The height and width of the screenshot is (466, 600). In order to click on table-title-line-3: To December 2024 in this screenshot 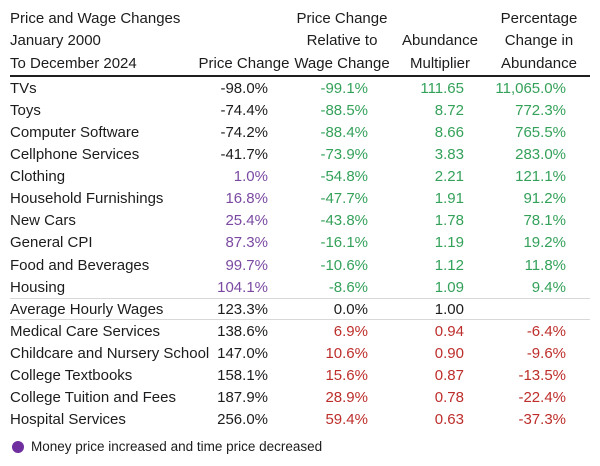, I will do `click(73, 63)`.